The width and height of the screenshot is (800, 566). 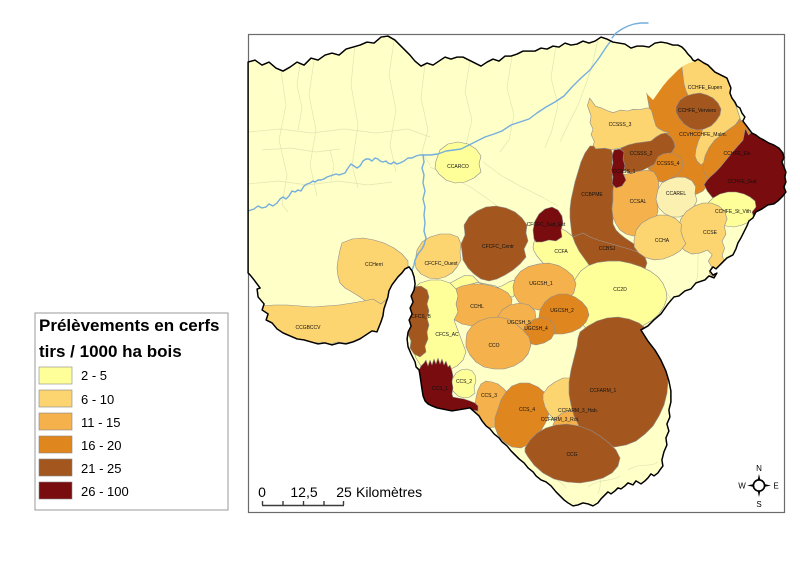 What do you see at coordinates (303, 492) in the screenshot?
I see `svg-text: 12,5` at bounding box center [303, 492].